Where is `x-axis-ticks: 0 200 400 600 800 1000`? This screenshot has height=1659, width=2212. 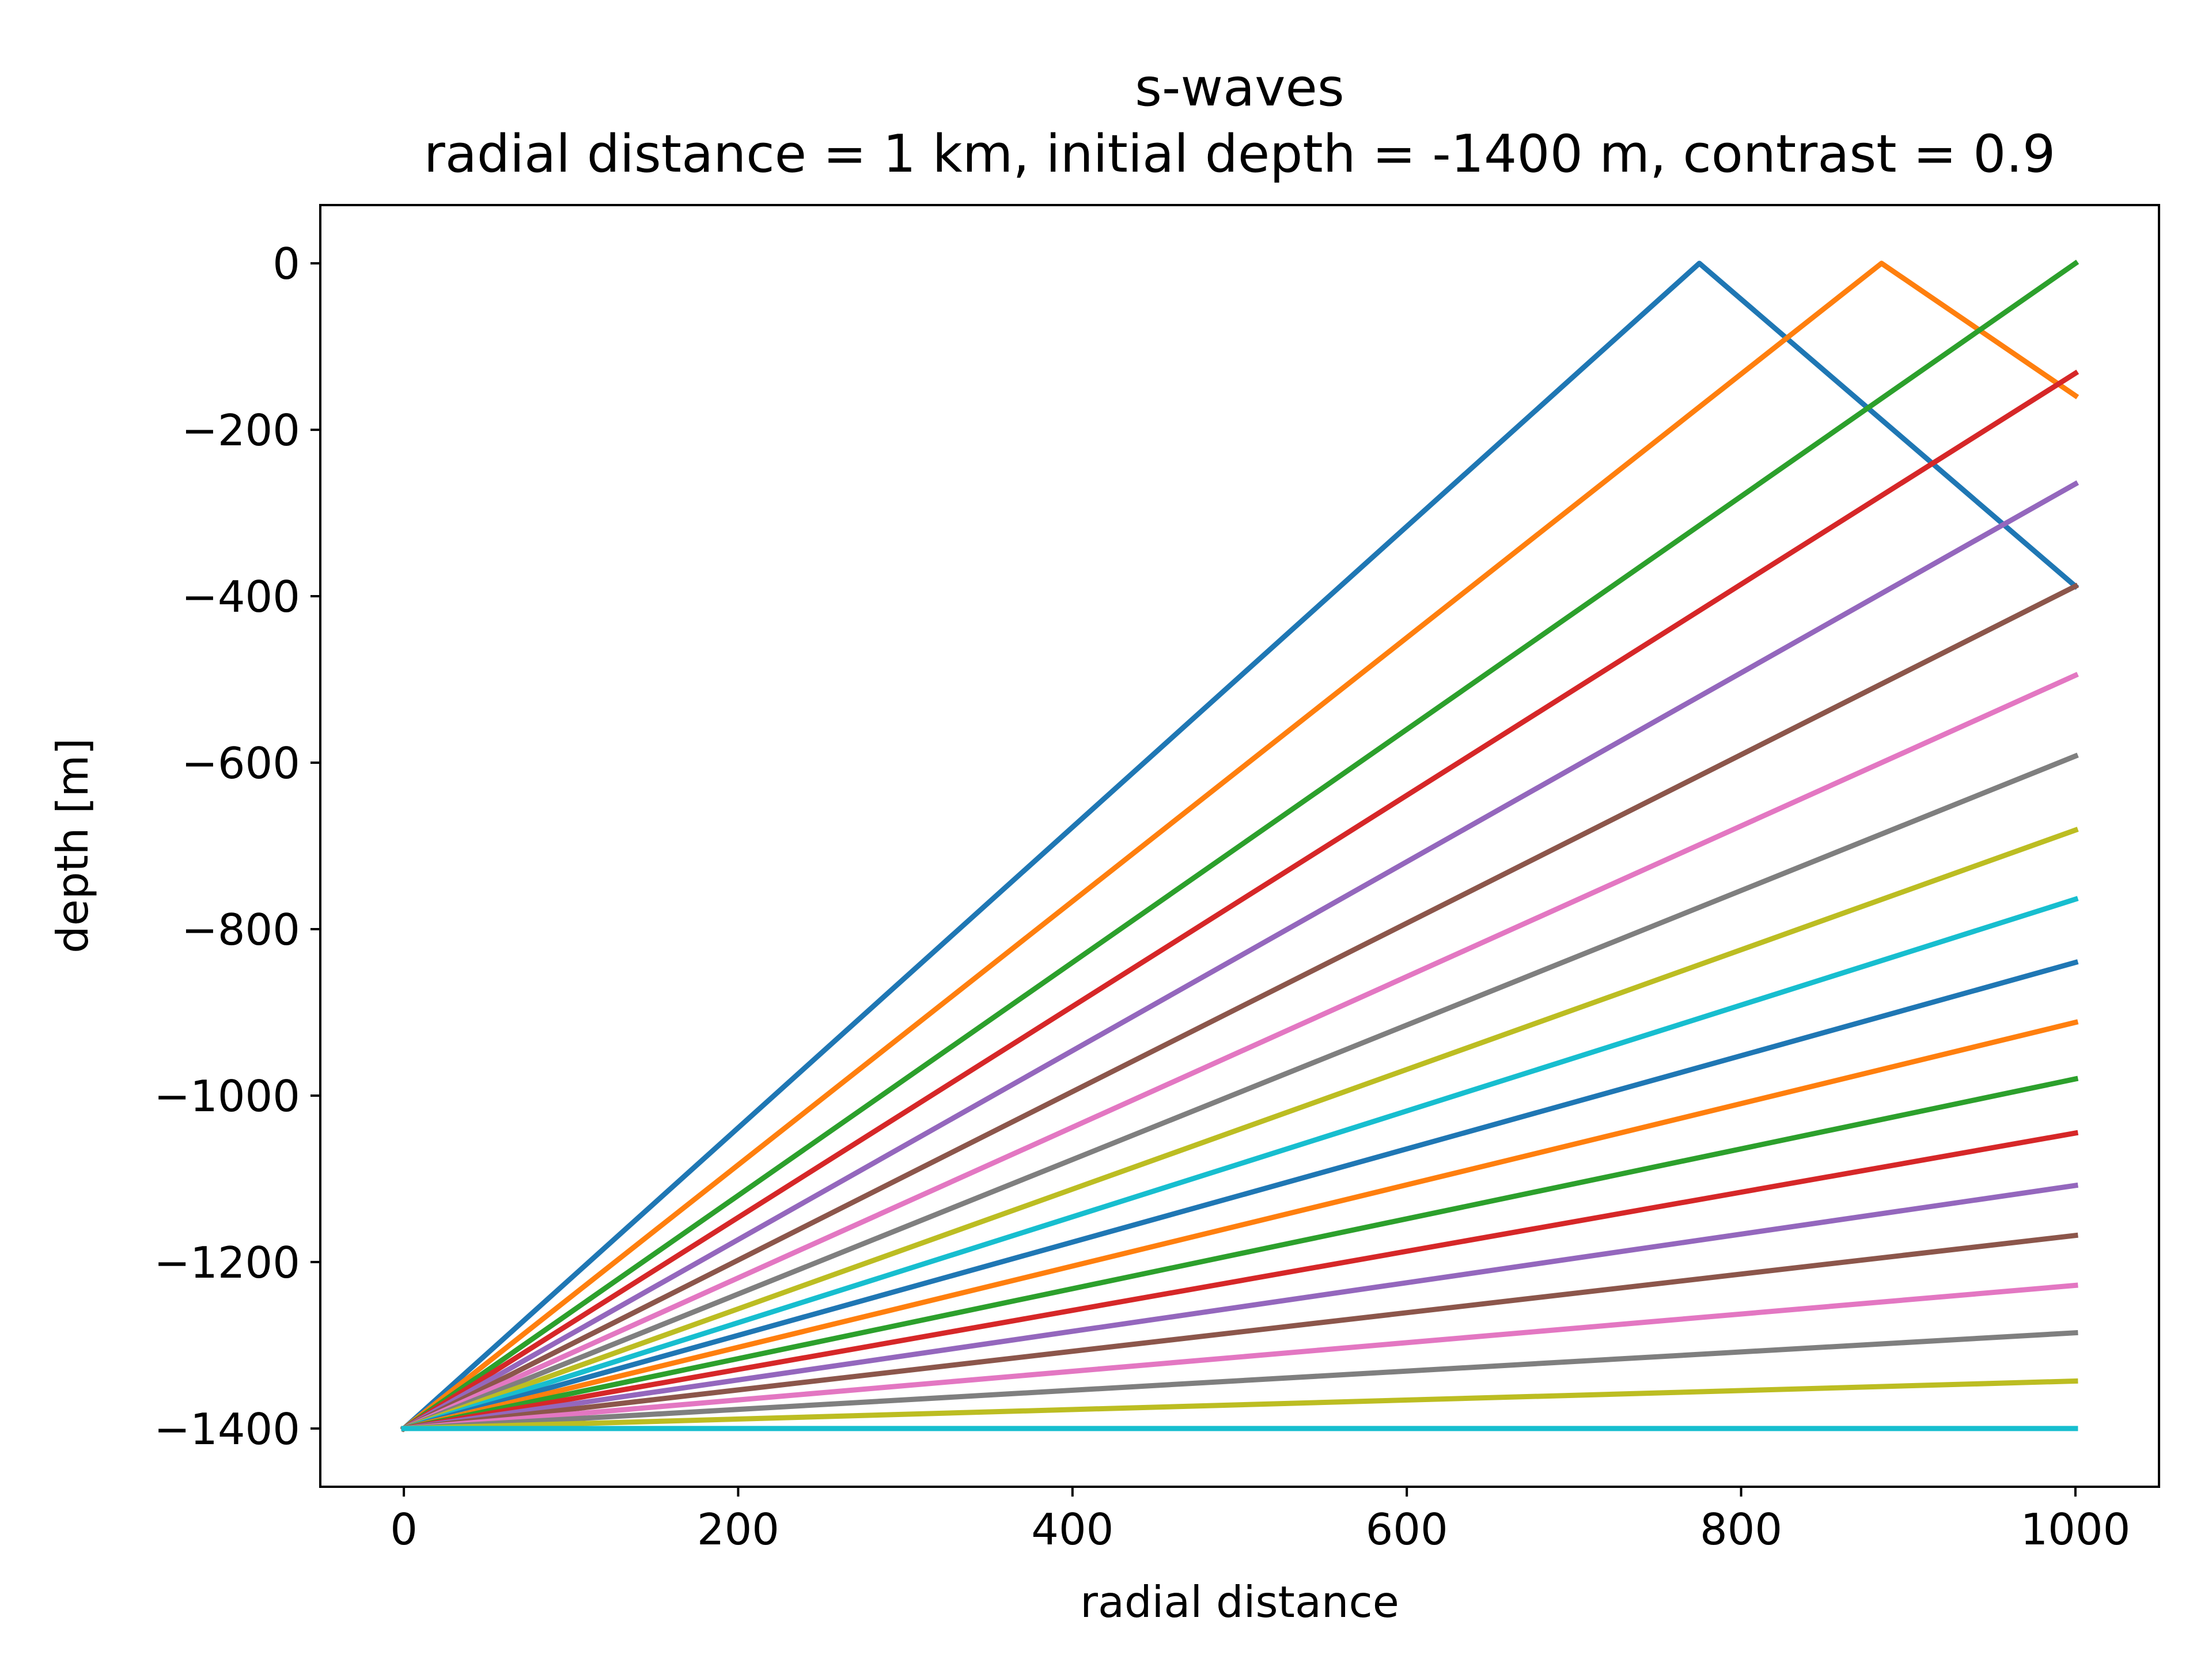 x-axis-ticks: 0 200 400 600 800 1000 is located at coordinates (1260, 1521).